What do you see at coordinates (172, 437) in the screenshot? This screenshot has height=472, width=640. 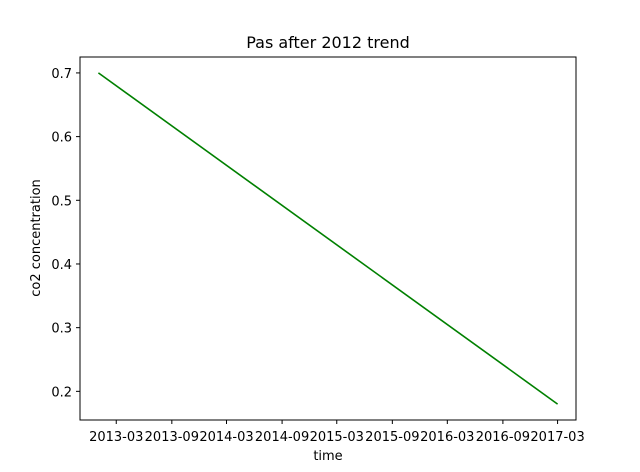 I see `x-tick-label: 2013-09` at bounding box center [172, 437].